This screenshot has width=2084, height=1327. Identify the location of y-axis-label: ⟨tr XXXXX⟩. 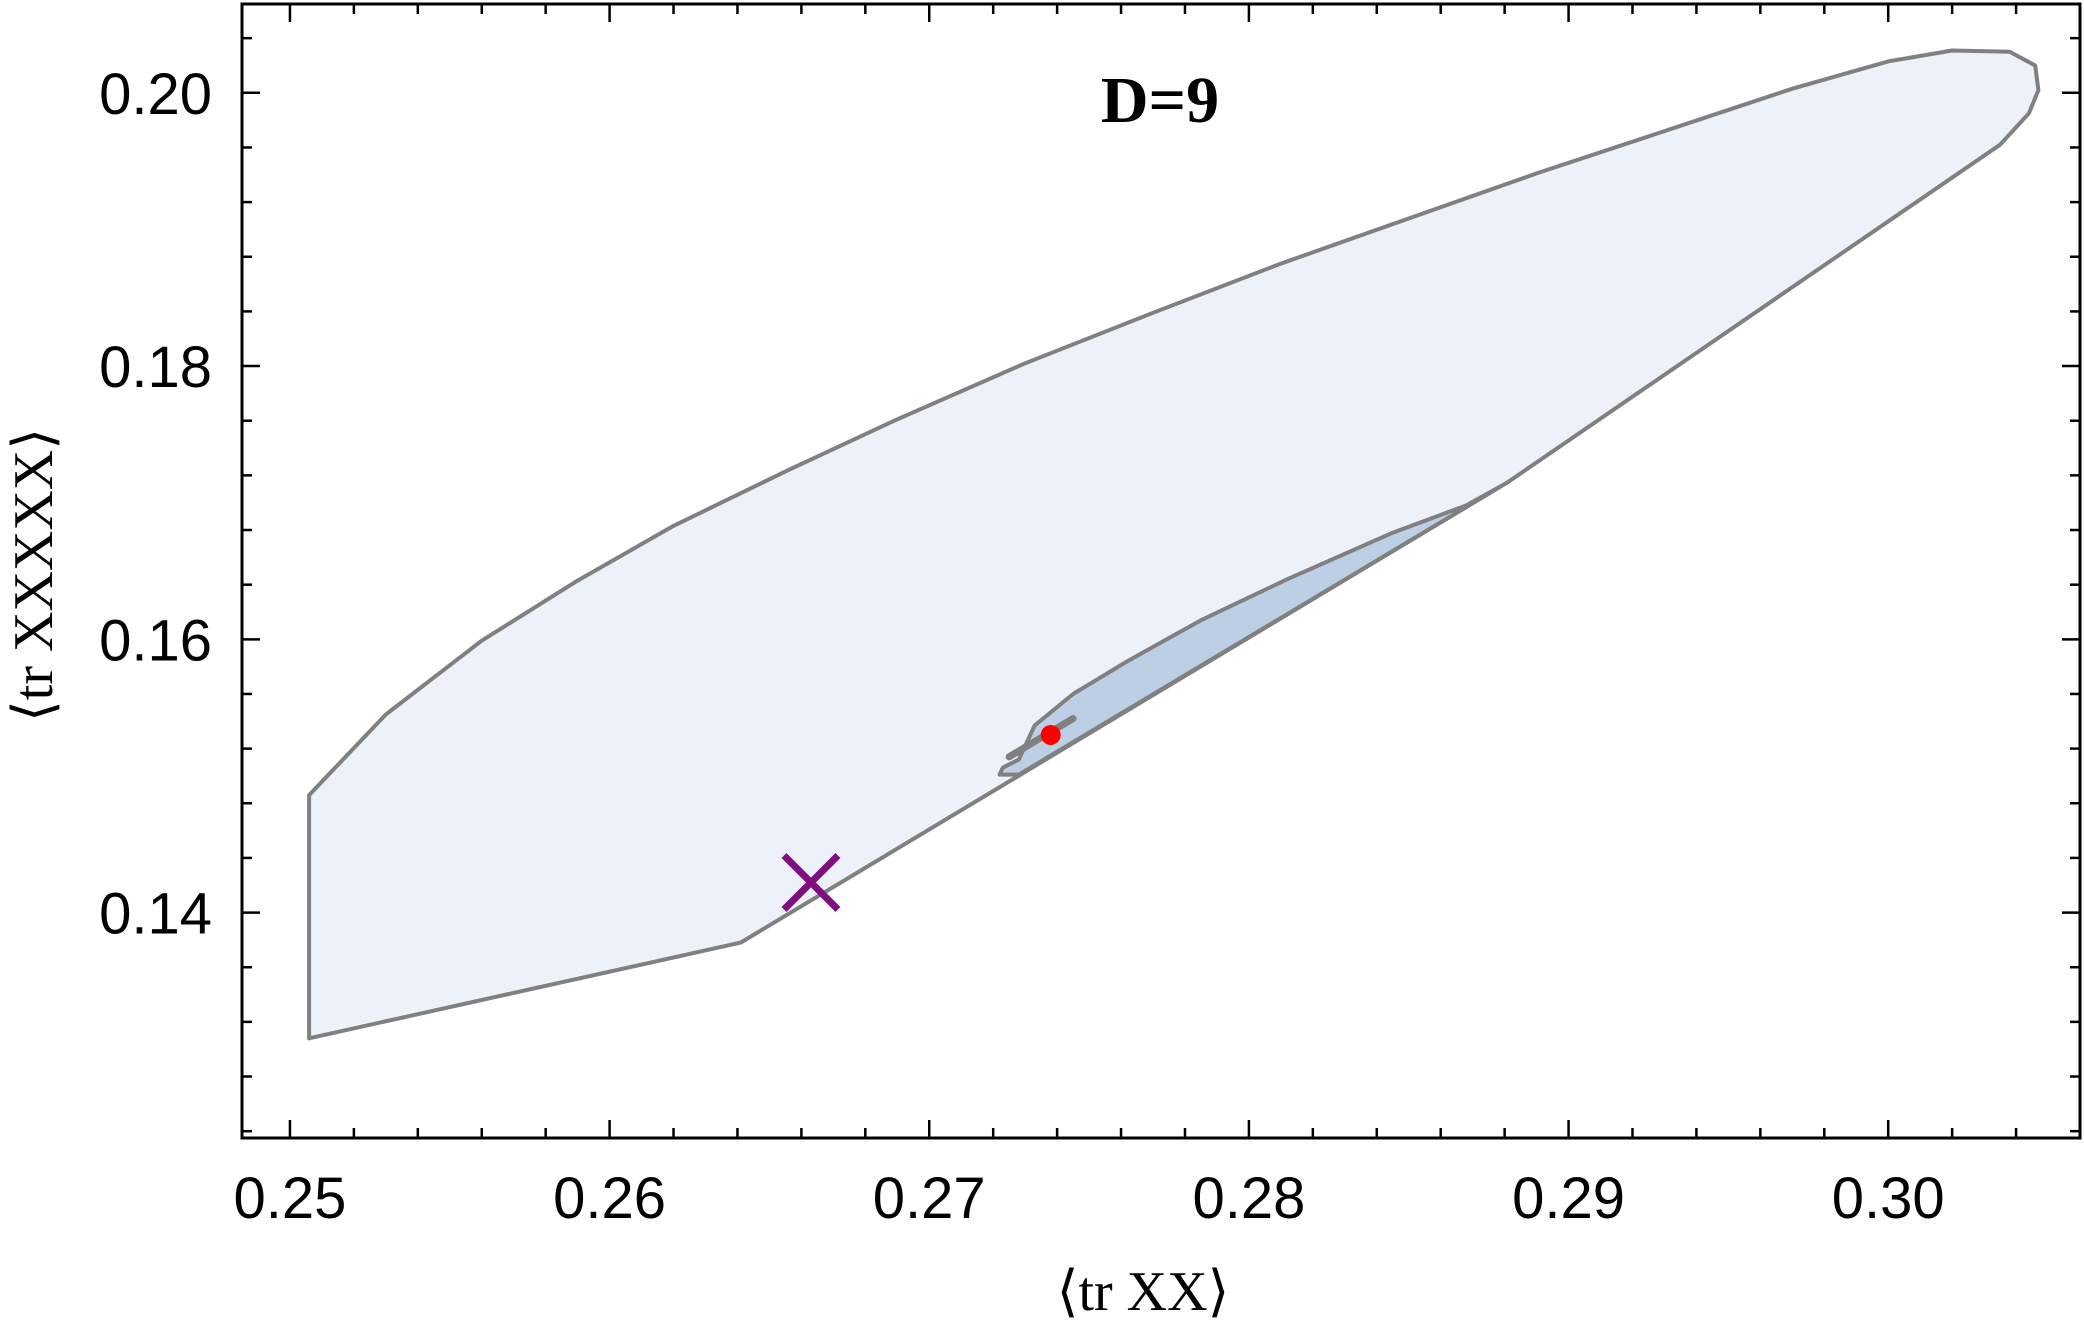
(34, 575).